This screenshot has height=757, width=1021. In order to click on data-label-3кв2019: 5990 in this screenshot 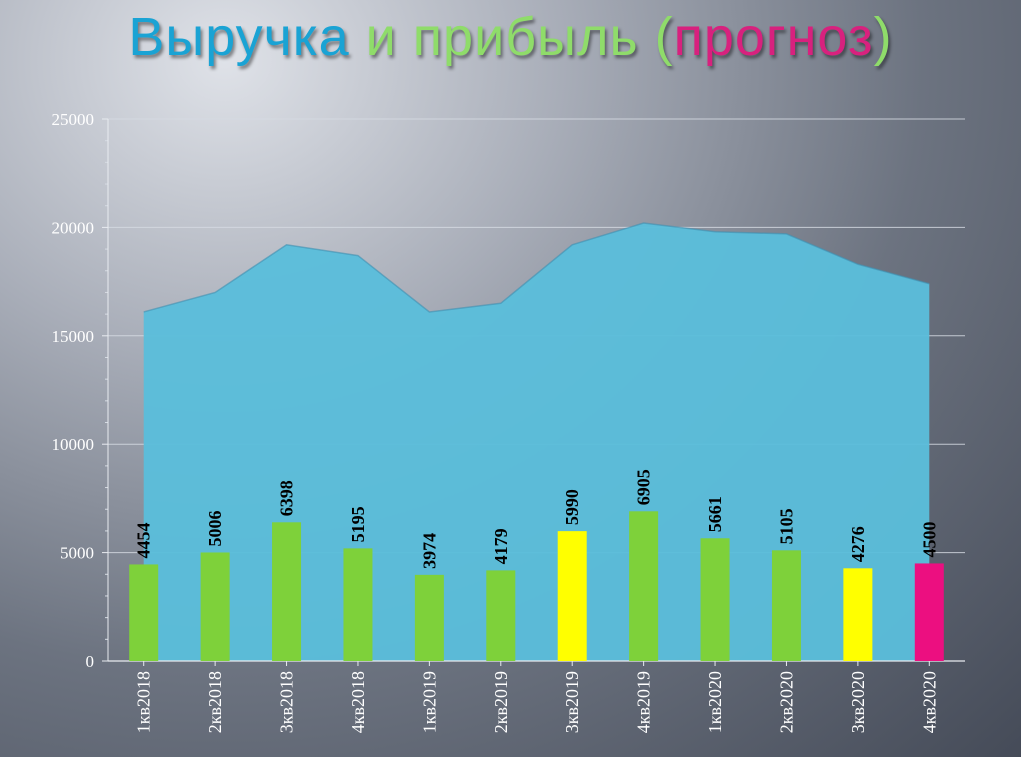, I will do `click(572, 507)`.